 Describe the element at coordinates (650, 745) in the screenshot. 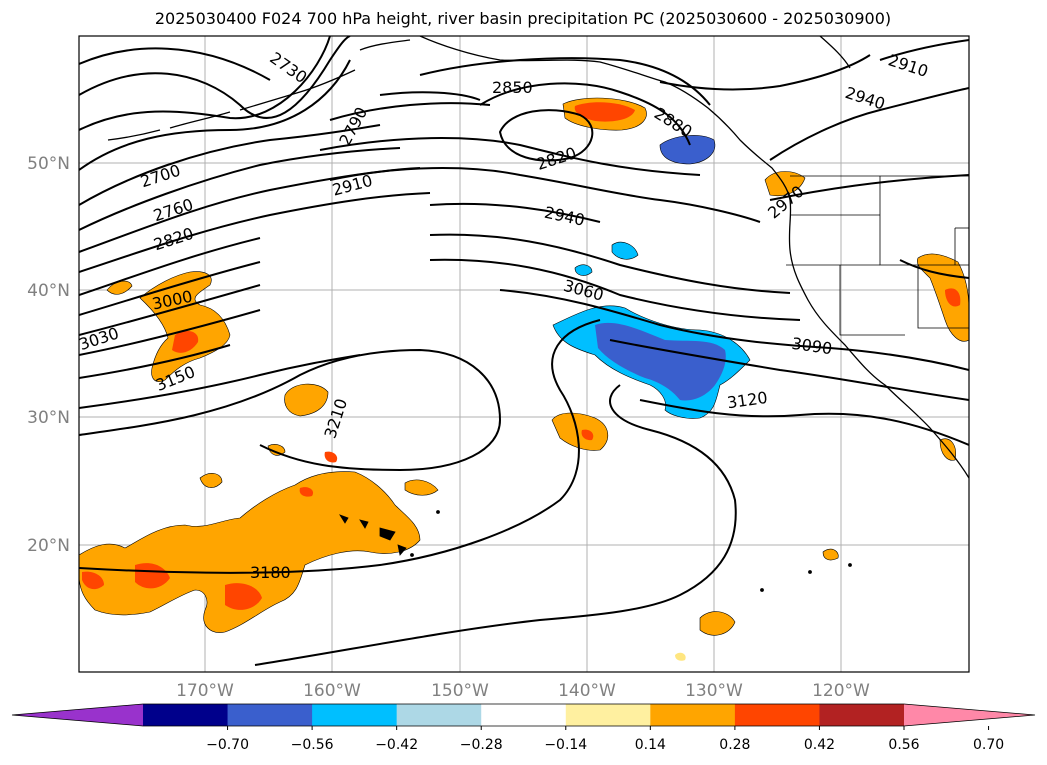

I see `colorbar-tick-label: 0.14` at that location.